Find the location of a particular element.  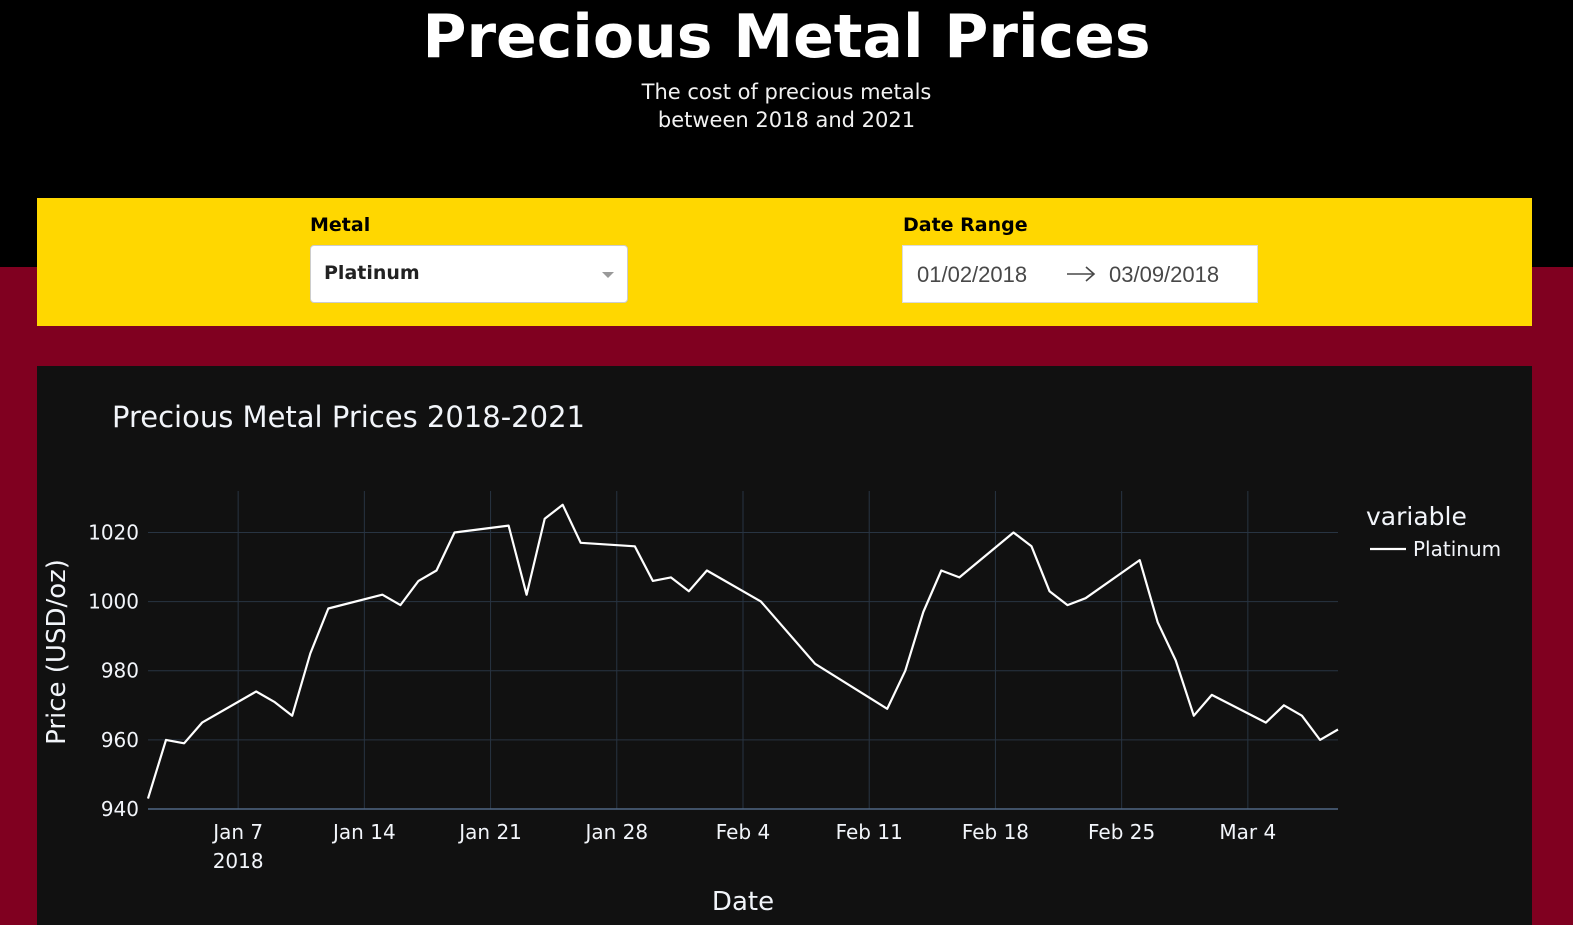

x-tick-label: Feb 11 is located at coordinates (869, 832).